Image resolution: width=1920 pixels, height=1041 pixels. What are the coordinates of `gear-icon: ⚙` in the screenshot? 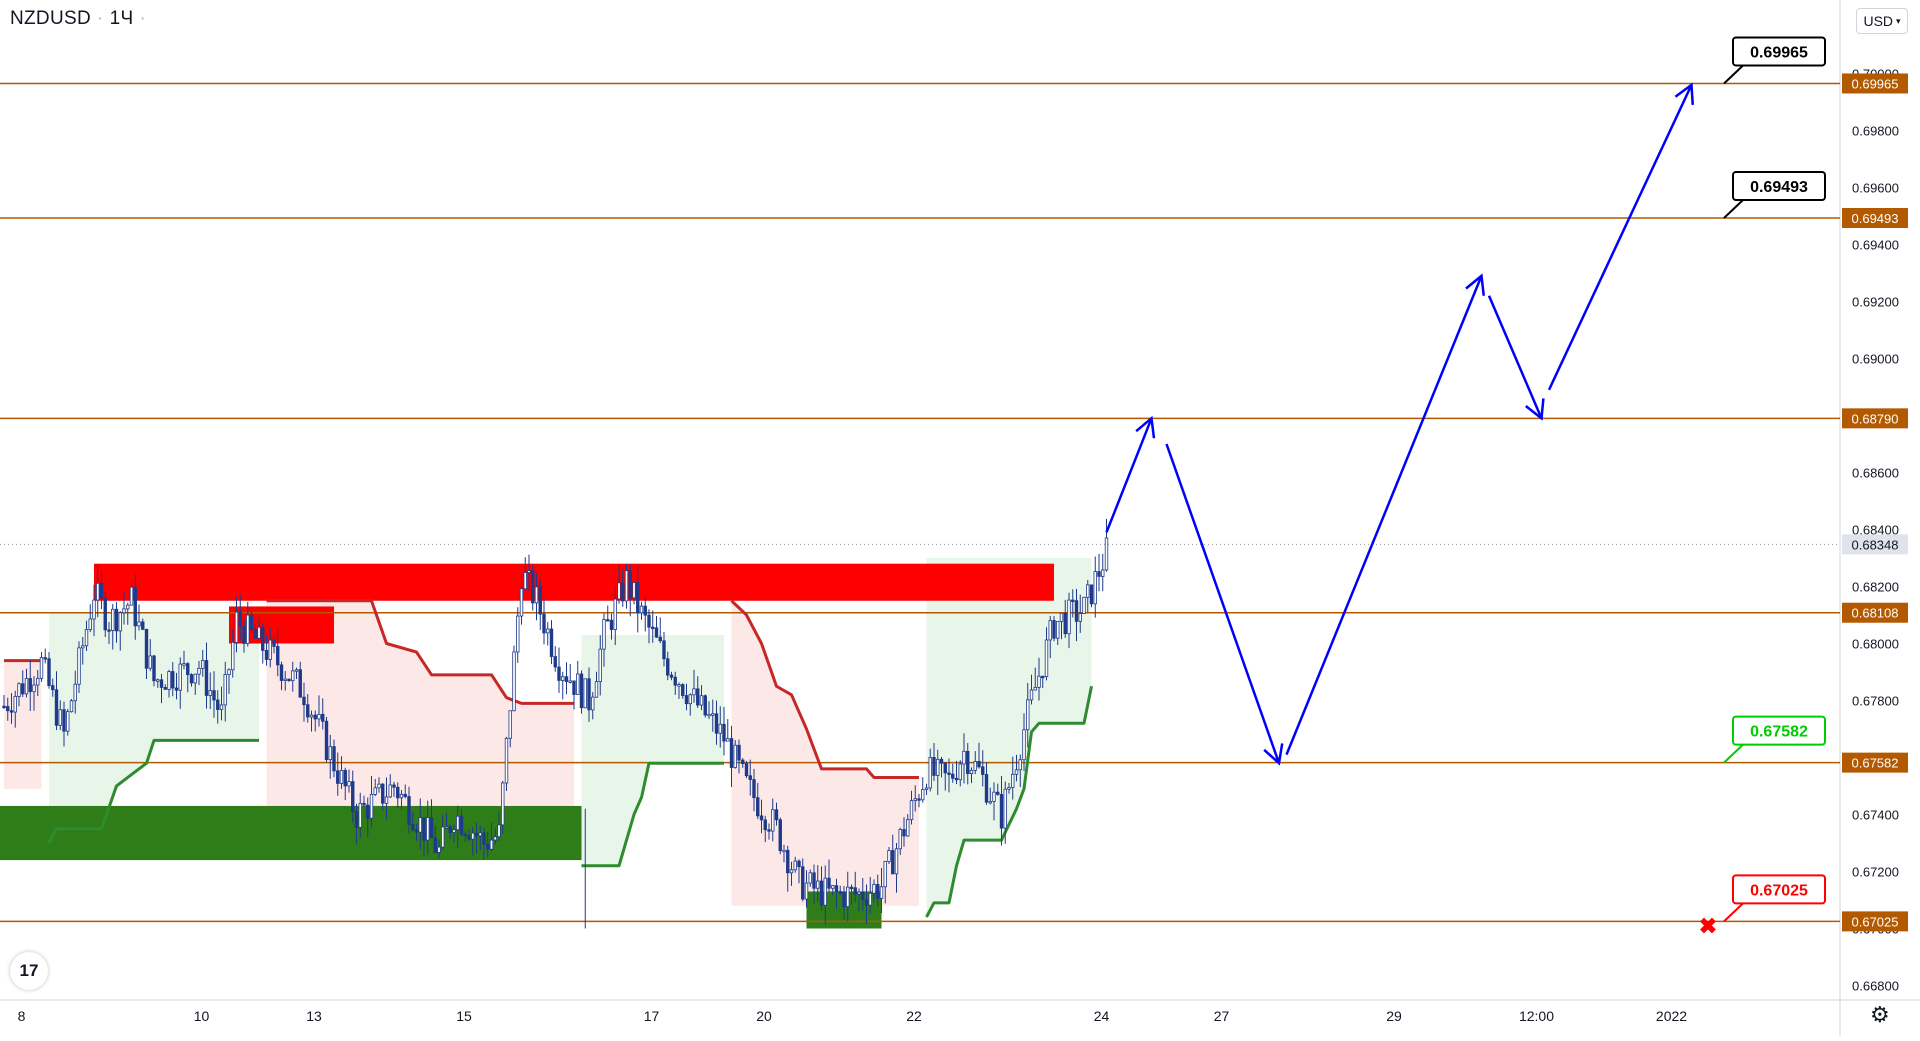 It's located at (1880, 1014).